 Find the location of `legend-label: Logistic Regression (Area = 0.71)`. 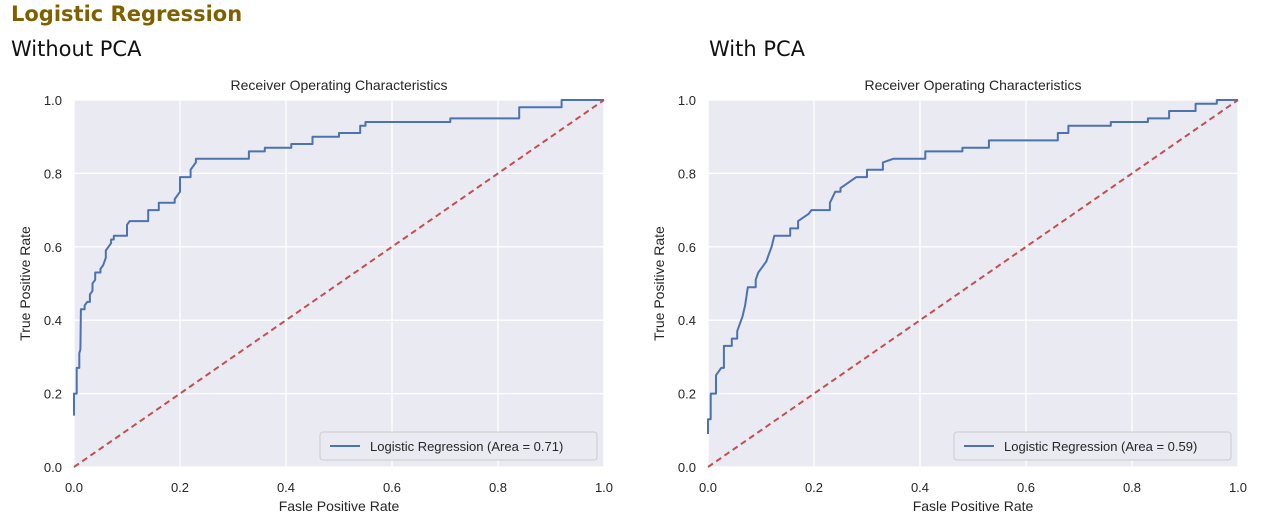

legend-label: Logistic Regression (Area = 0.71) is located at coordinates (466, 446).